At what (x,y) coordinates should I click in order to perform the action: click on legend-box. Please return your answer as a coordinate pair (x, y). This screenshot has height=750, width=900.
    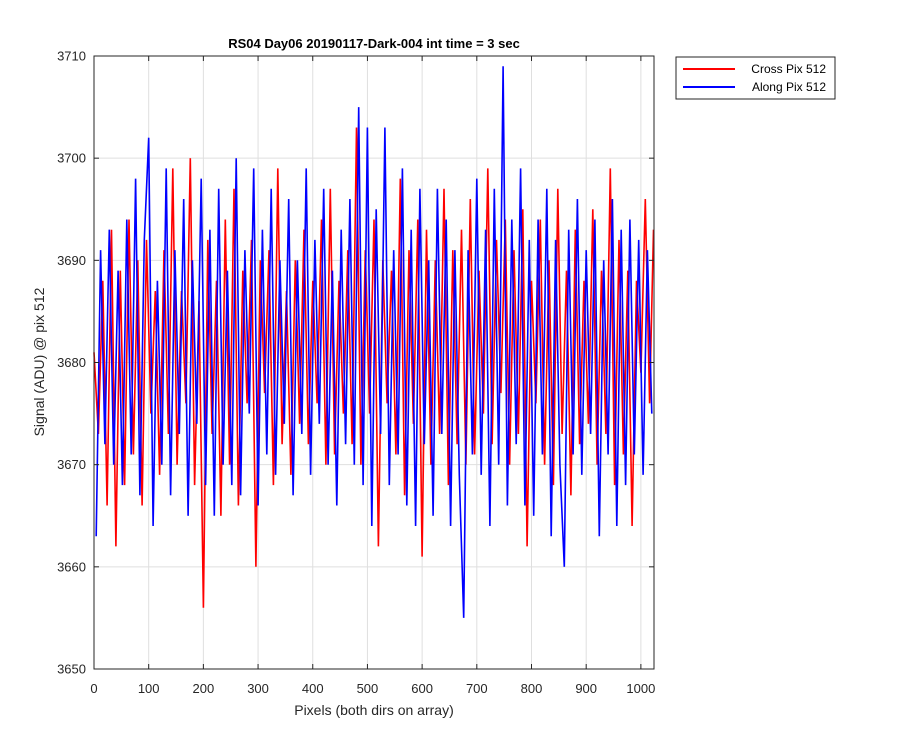
    Looking at the image, I should click on (755, 78).